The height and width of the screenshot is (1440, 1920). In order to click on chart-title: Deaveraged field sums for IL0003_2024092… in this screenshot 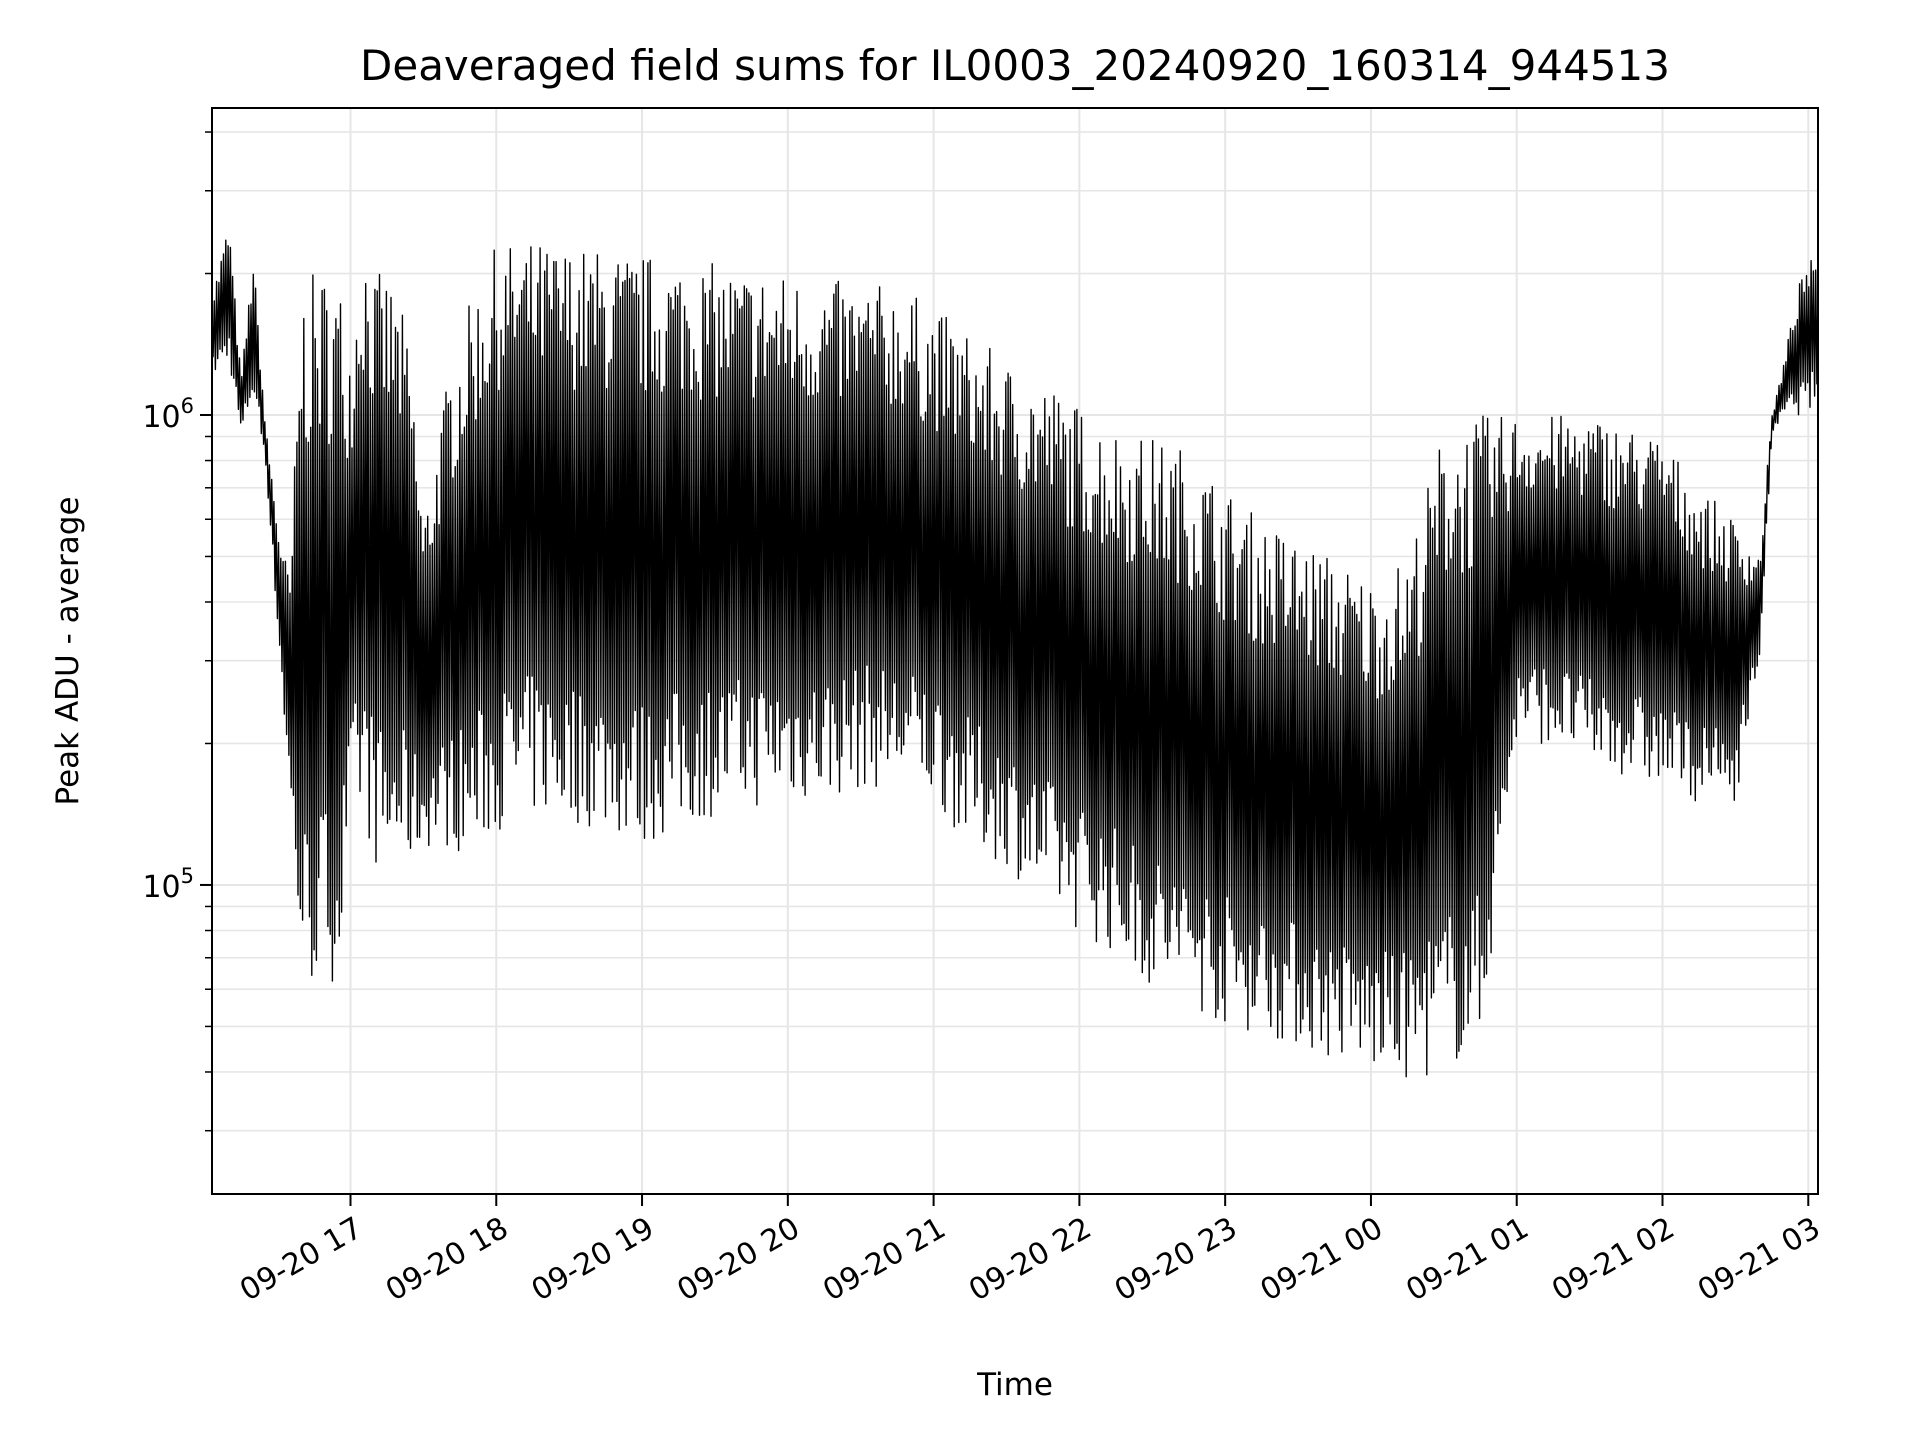, I will do `click(1015, 65)`.